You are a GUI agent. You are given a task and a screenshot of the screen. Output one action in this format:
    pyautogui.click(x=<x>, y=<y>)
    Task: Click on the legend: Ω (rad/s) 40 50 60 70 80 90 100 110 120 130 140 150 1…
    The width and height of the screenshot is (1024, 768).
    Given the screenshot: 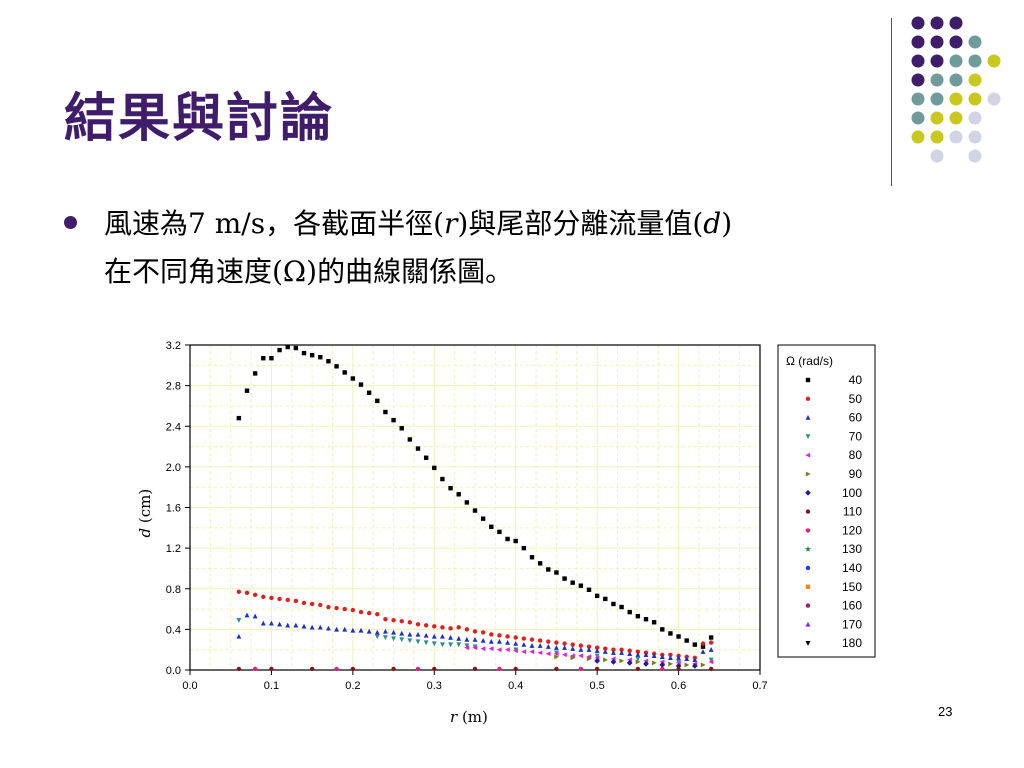 What is the action you would take?
    pyautogui.click(x=826, y=501)
    